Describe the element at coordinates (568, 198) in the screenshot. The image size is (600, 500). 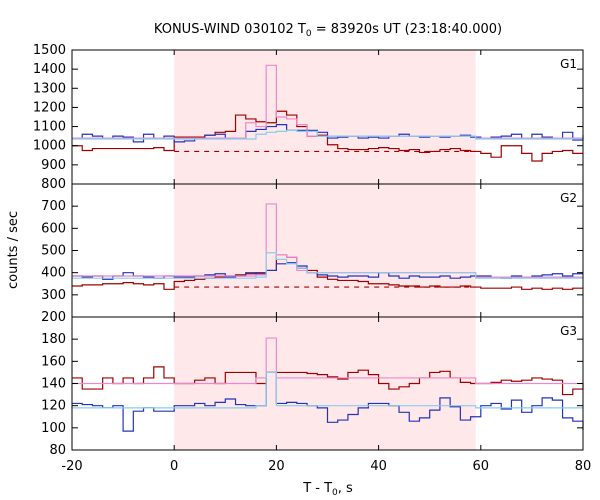
I see `panel-label-g2: G2` at that location.